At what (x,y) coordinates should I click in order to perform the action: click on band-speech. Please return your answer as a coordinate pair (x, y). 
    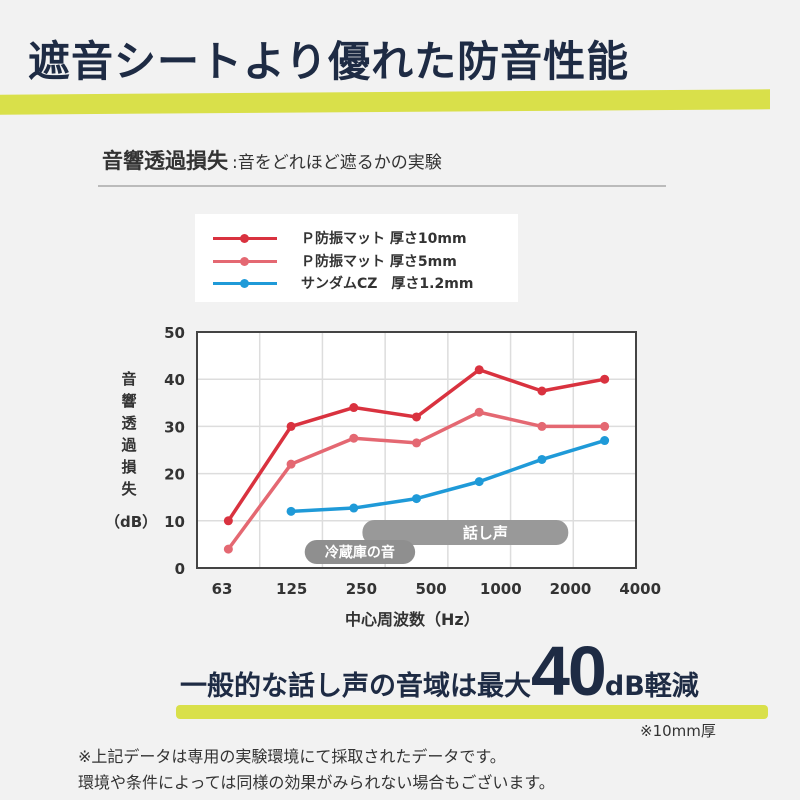
    Looking at the image, I should click on (465, 532).